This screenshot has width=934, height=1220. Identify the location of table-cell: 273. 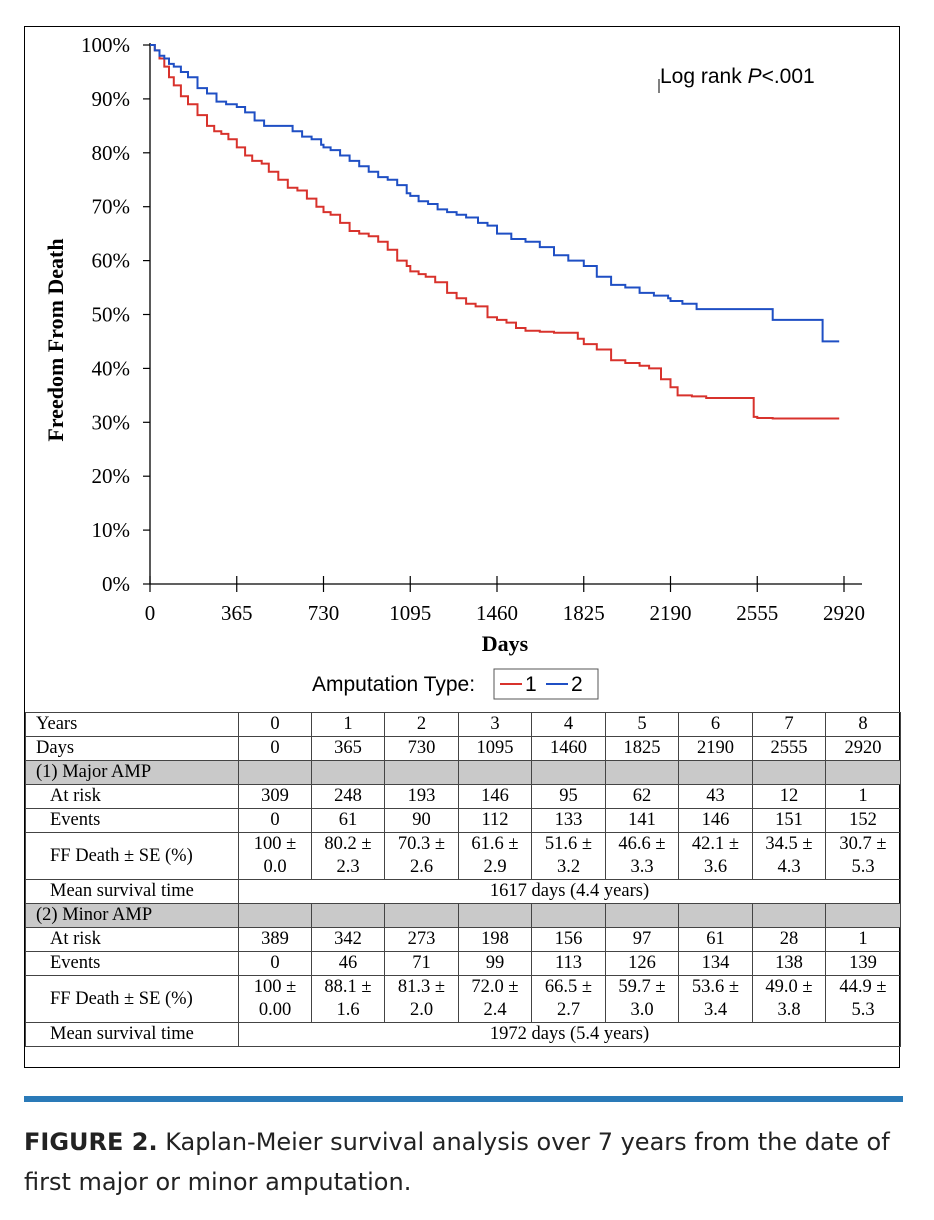
(421, 939).